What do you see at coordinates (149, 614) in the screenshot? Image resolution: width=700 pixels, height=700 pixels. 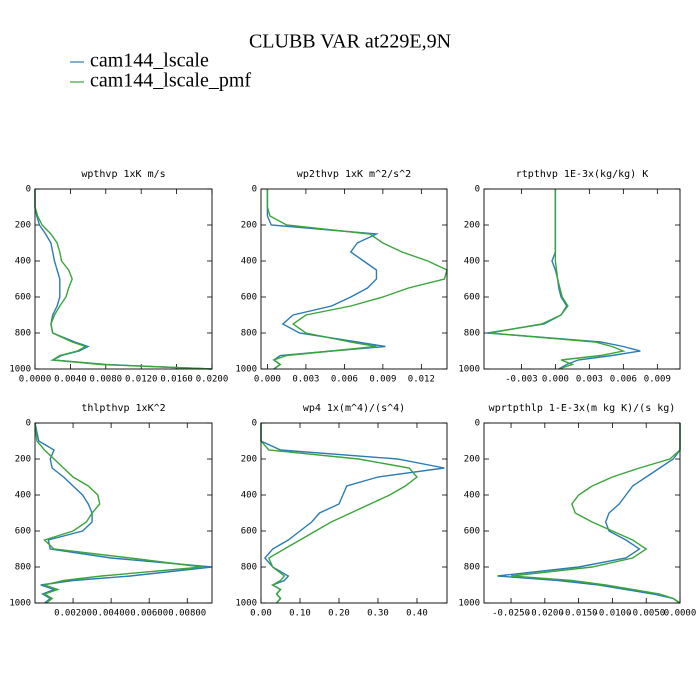 I see `x-tick-label: 0.00600` at bounding box center [149, 614].